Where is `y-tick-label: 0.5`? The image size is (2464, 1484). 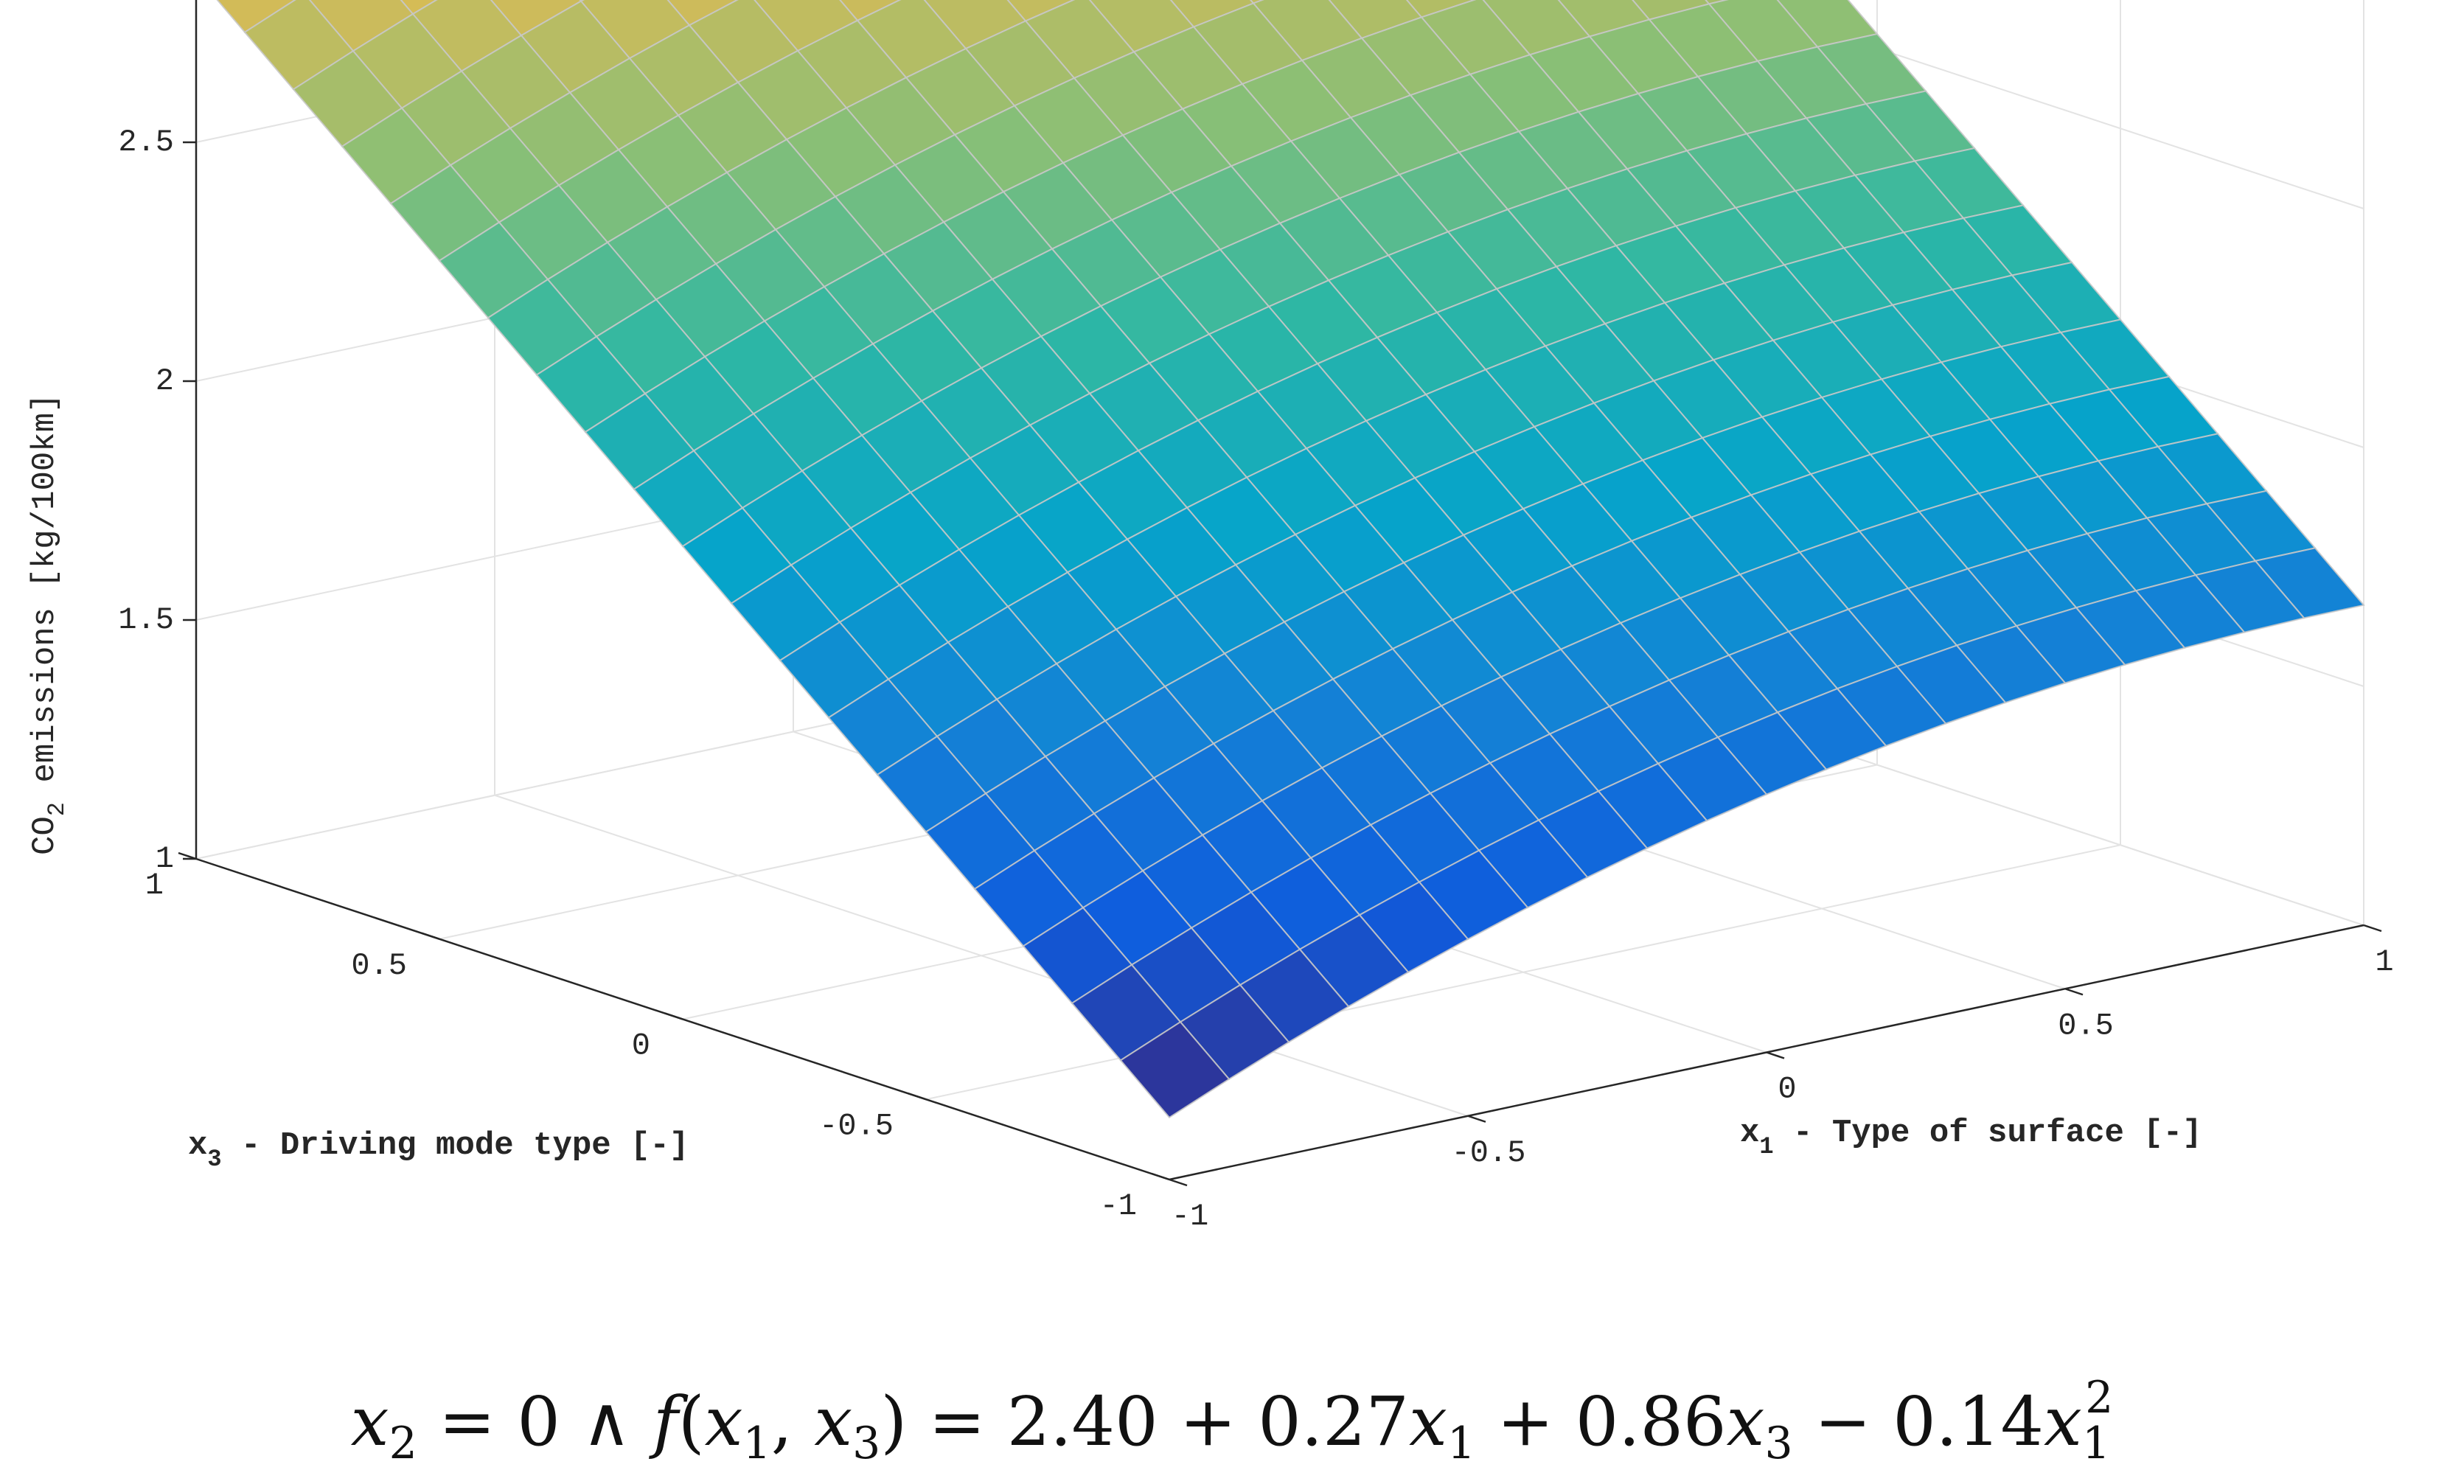
y-tick-label: 0.5 is located at coordinates (379, 966).